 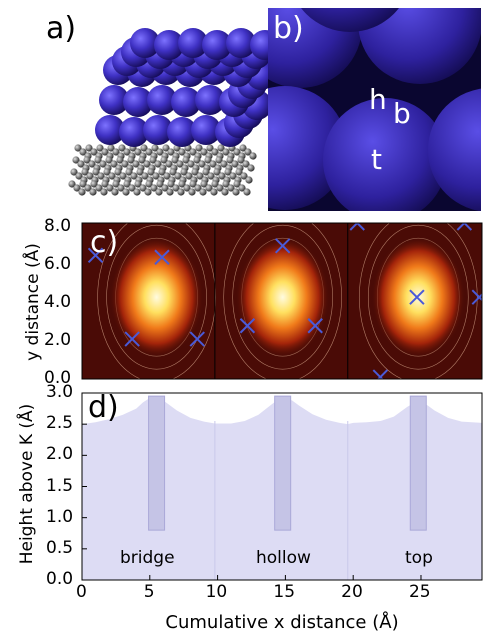 I want to click on c-ytick-label: 8.0, so click(x=58, y=225).